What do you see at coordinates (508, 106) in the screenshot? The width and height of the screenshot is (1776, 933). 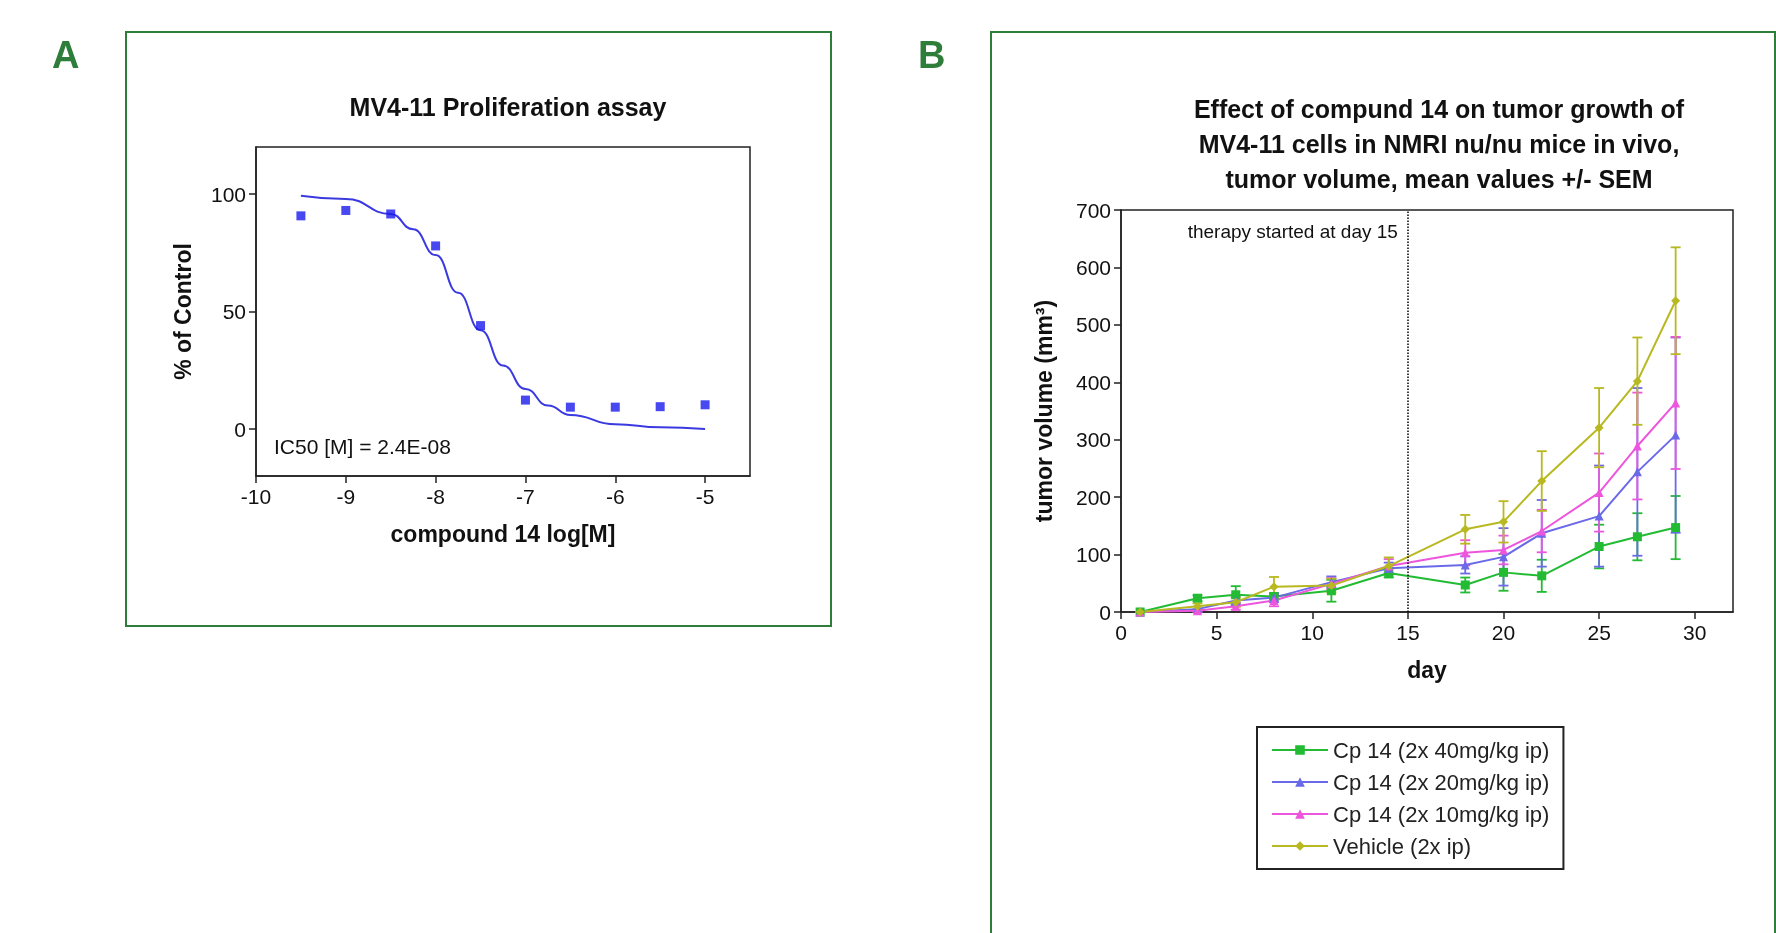 I see `chart-title: MV4-11 Proliferation assay` at bounding box center [508, 106].